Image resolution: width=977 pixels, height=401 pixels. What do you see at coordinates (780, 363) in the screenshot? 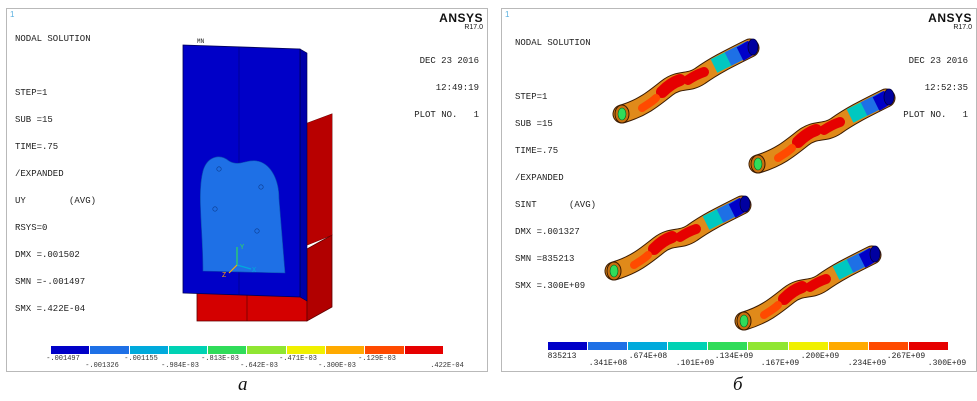
I see `legend-tick: .167E+09` at bounding box center [780, 363].